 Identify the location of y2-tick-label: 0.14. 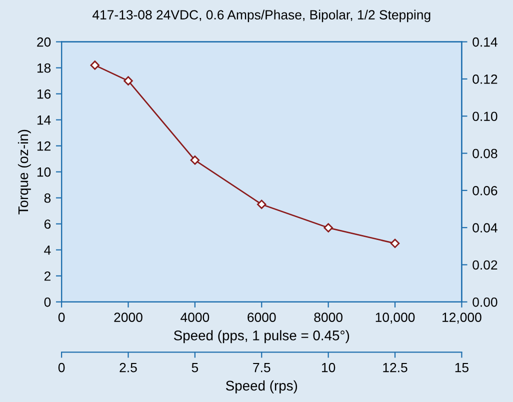
(485, 42).